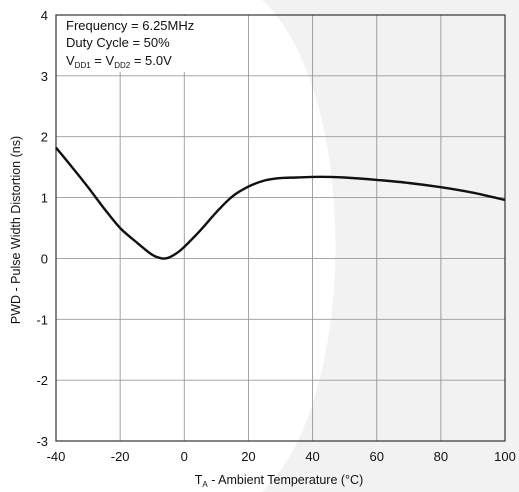 Image resolution: width=519 pixels, height=492 pixels. I want to click on x-tick-label: 40, so click(312, 456).